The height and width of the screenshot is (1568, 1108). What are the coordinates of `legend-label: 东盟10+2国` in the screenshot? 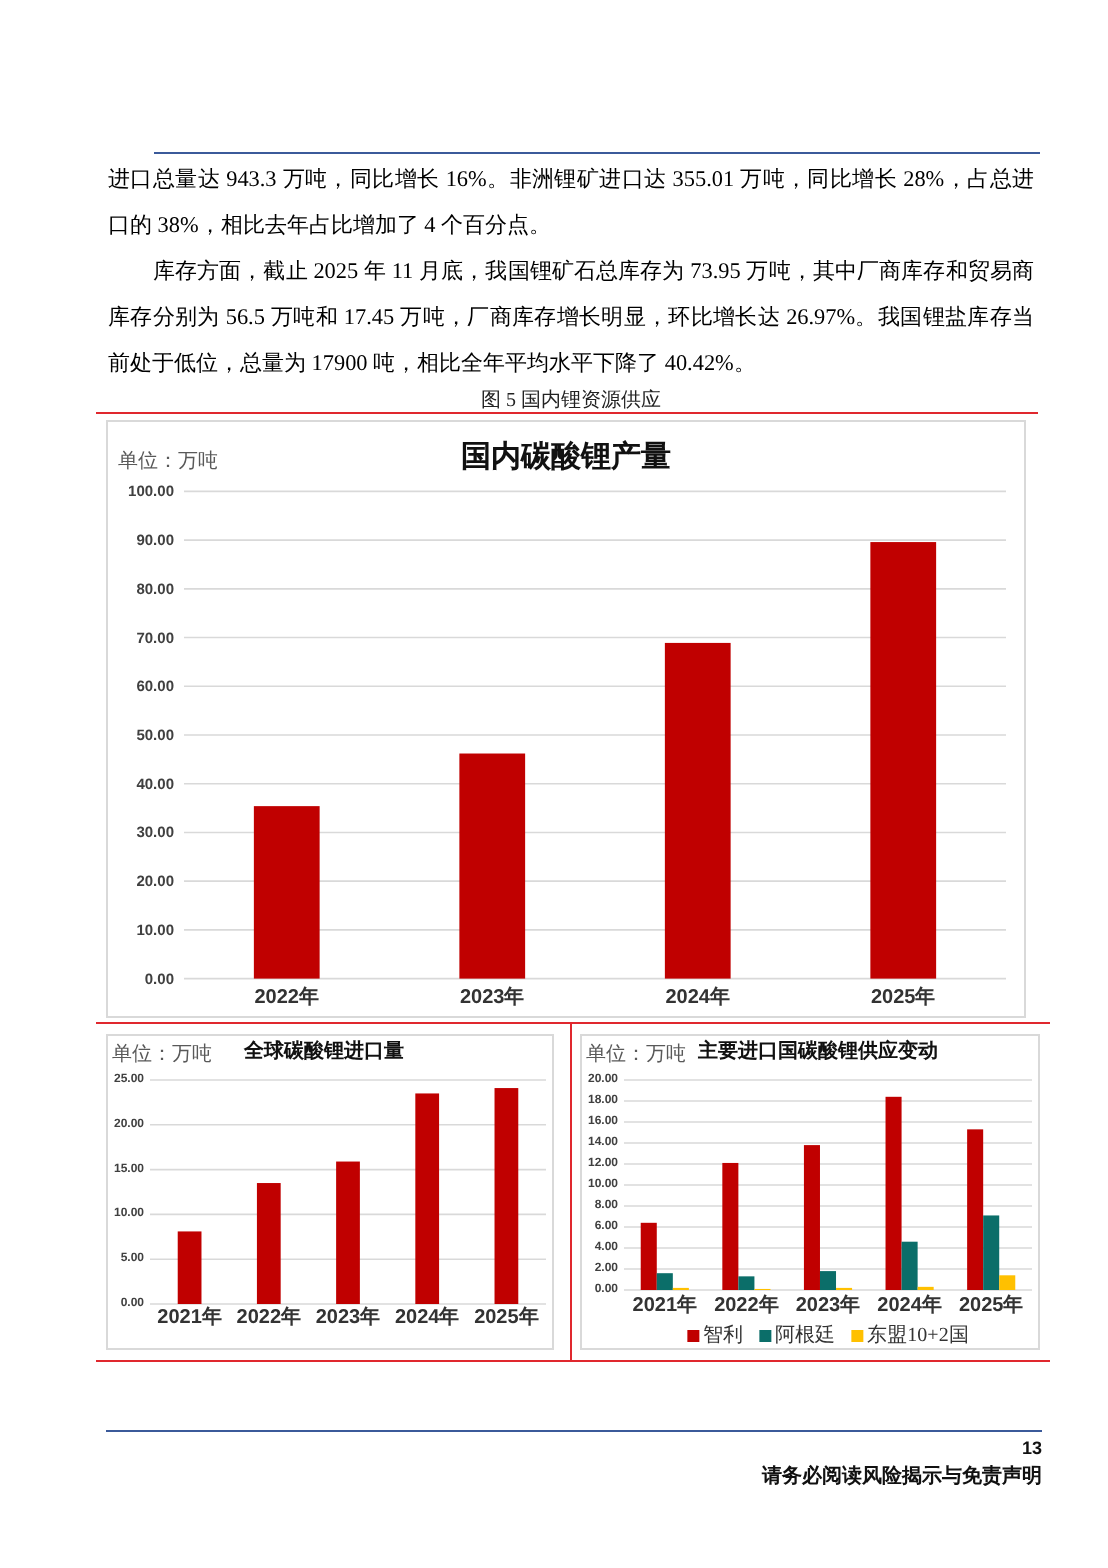 It's located at (918, 1335).